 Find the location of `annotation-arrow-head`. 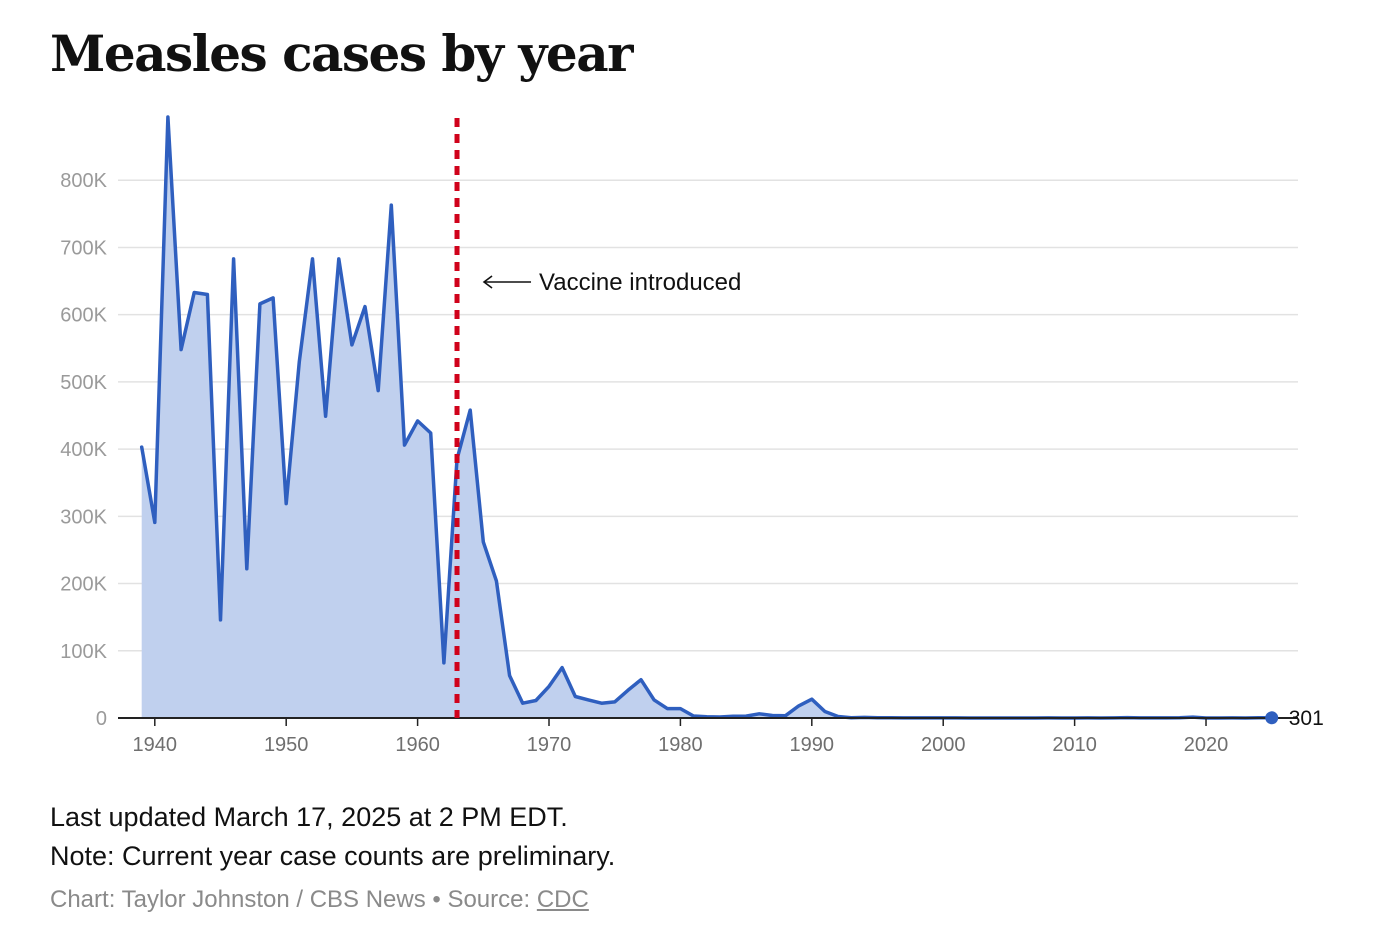

annotation-arrow-head is located at coordinates (487, 282).